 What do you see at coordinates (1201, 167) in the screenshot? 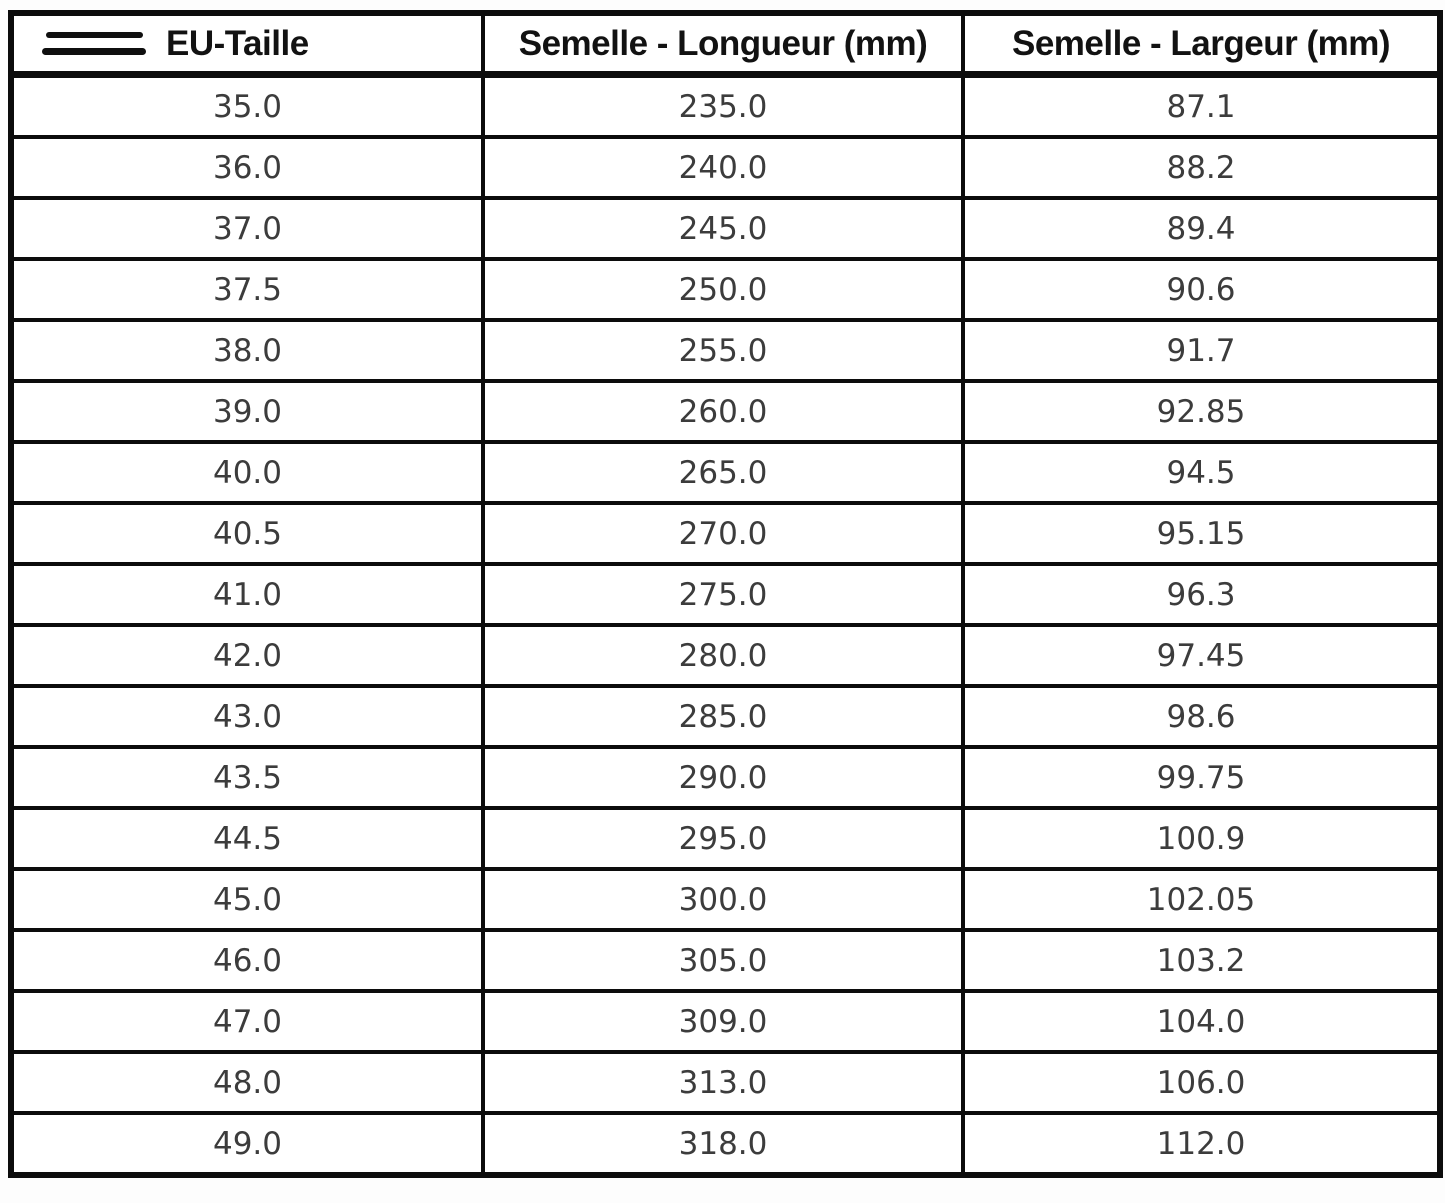
I see `sole-width-cell: 88.2` at bounding box center [1201, 167].